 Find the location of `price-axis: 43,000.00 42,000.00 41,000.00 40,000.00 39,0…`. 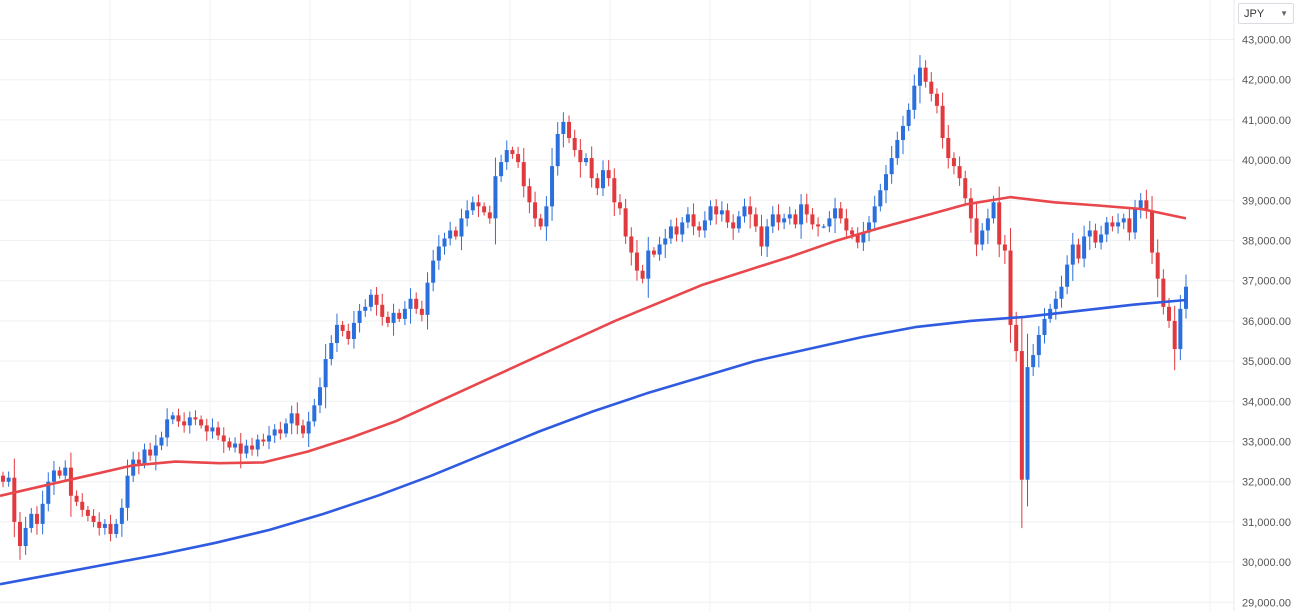

price-axis: 43,000.00 42,000.00 41,000.00 40,000.00 39,0… is located at coordinates (1266, 322).